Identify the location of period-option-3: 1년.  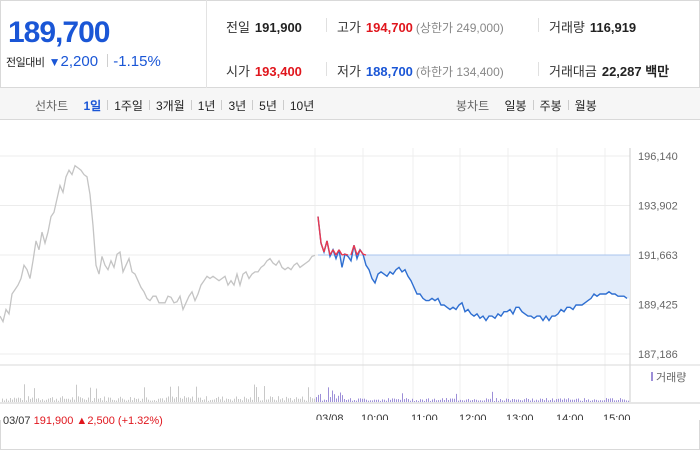
(206, 106).